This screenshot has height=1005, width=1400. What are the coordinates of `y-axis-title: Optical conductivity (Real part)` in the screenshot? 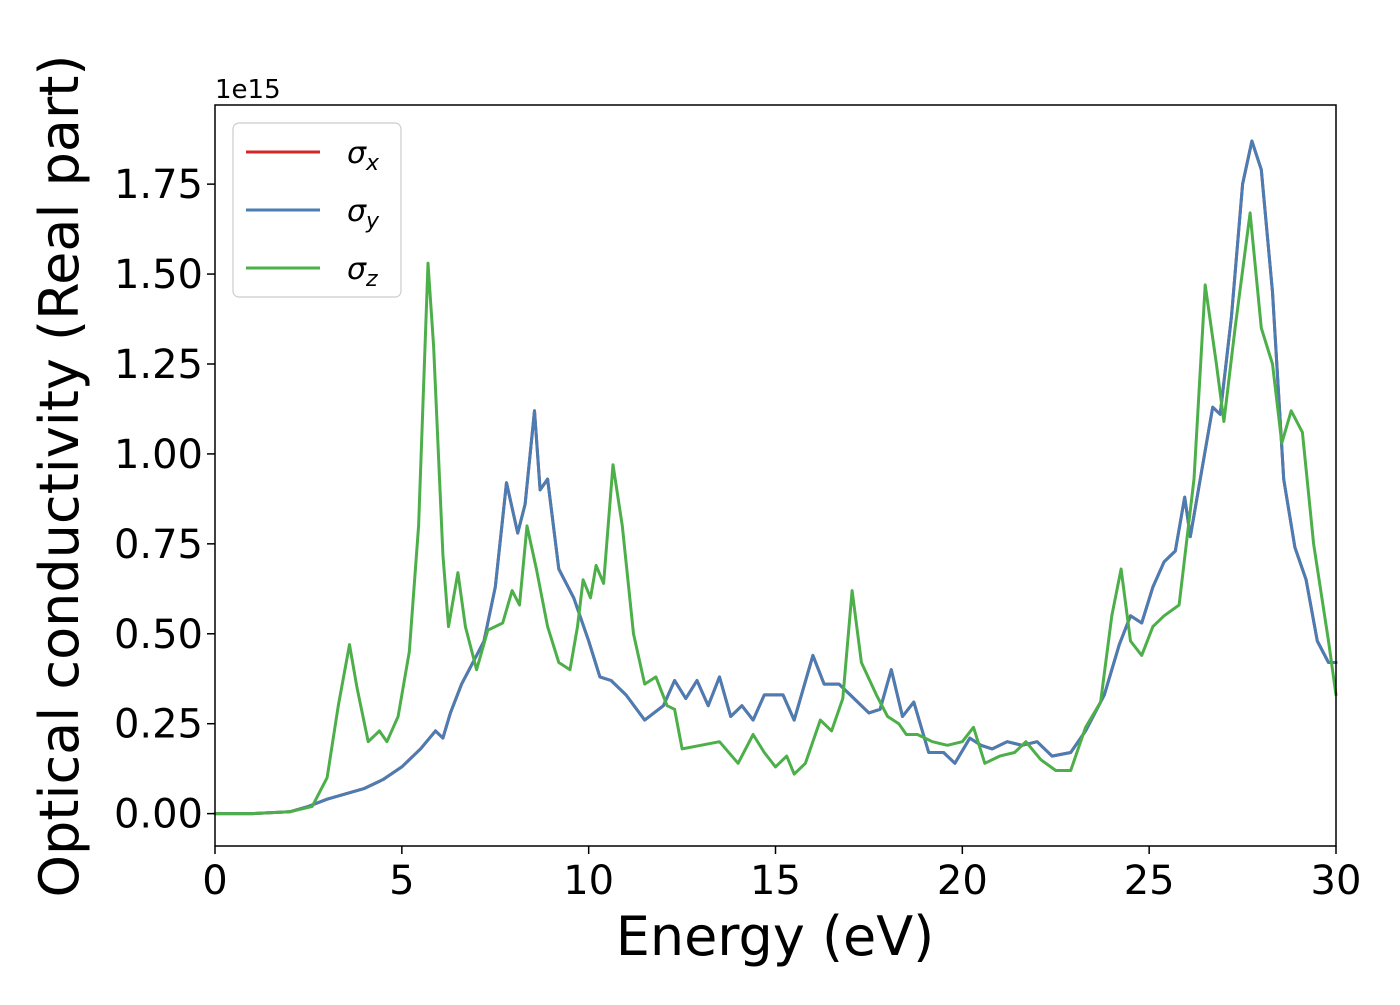 It's located at (59, 476).